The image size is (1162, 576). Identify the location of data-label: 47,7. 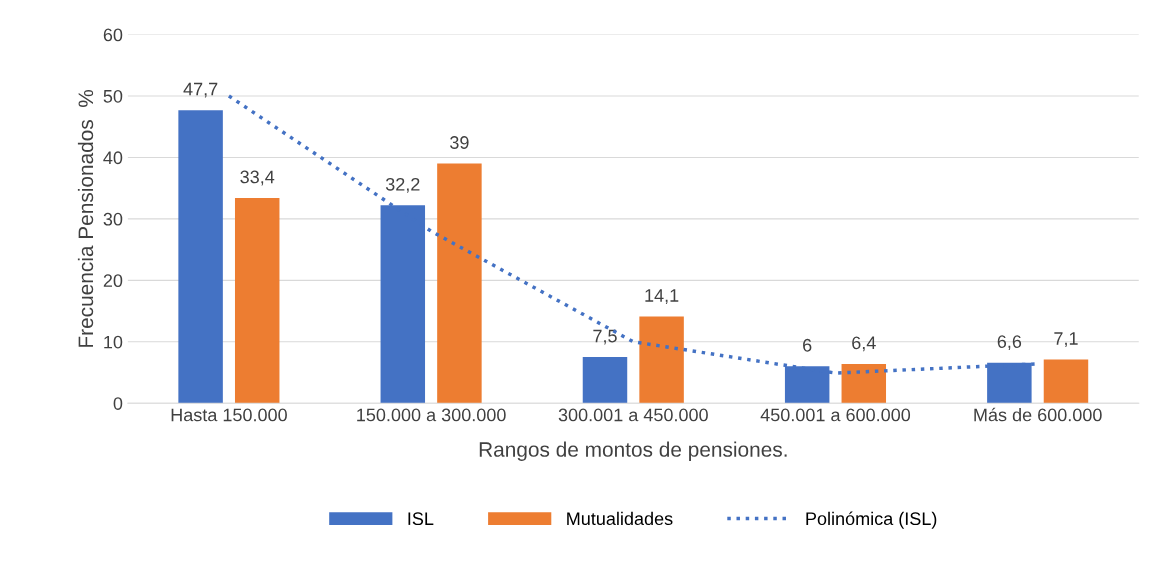
(200, 90).